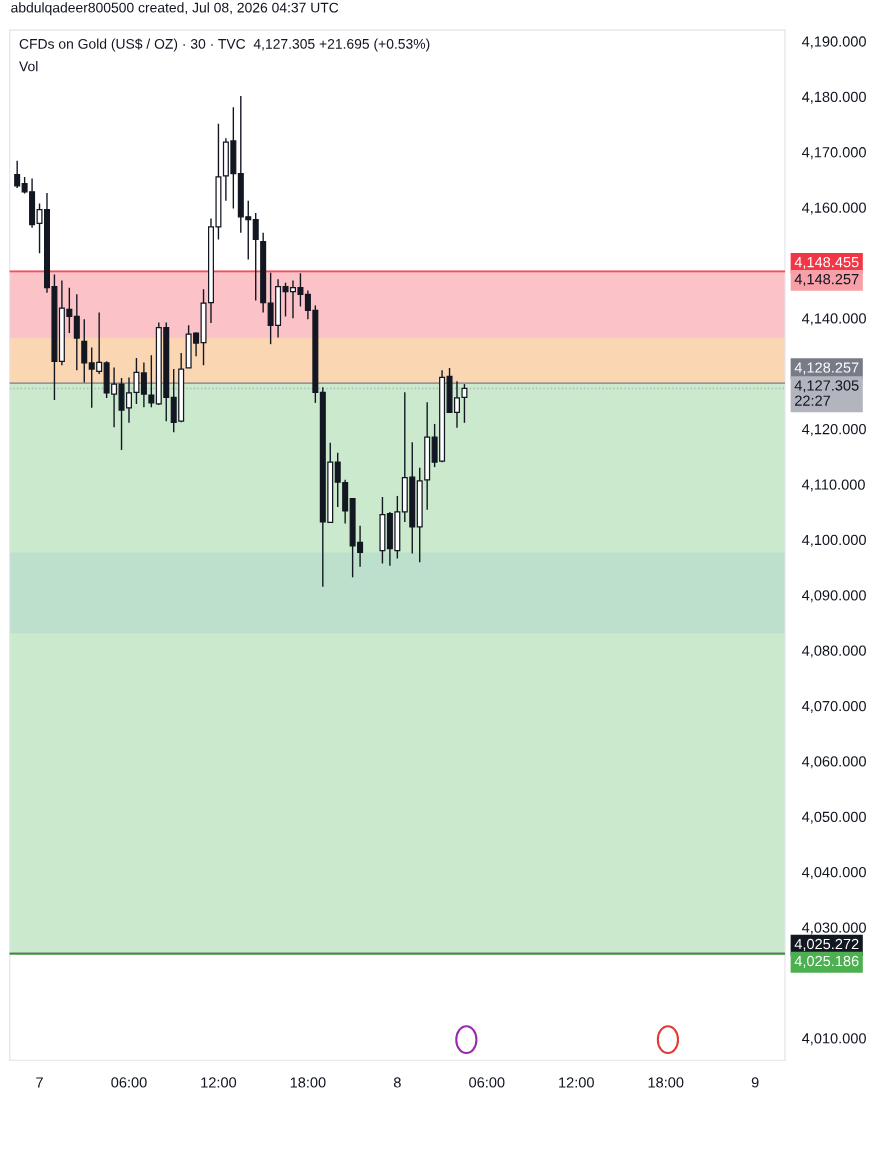 This screenshot has width=883, height=1160. Describe the element at coordinates (28, 66) in the screenshot. I see `annotation: Vol` at that location.